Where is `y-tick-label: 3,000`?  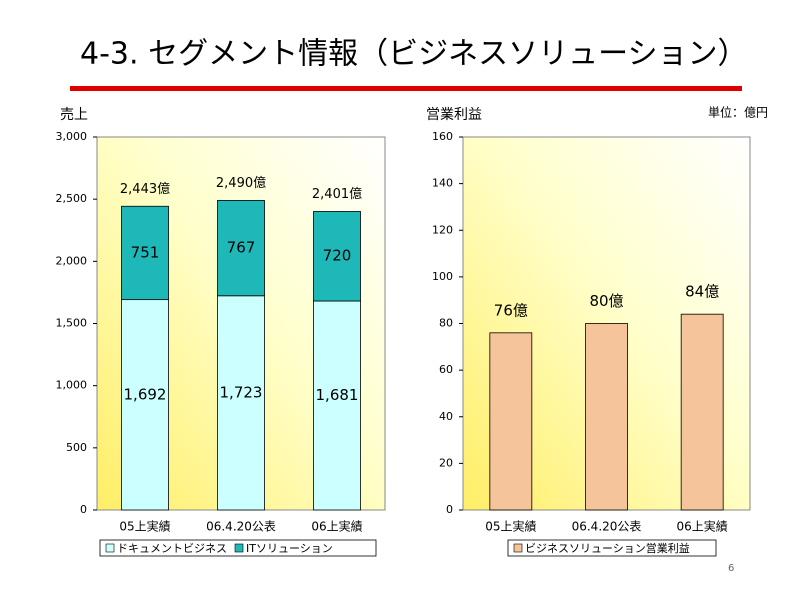 y-tick-label: 3,000 is located at coordinates (72, 136).